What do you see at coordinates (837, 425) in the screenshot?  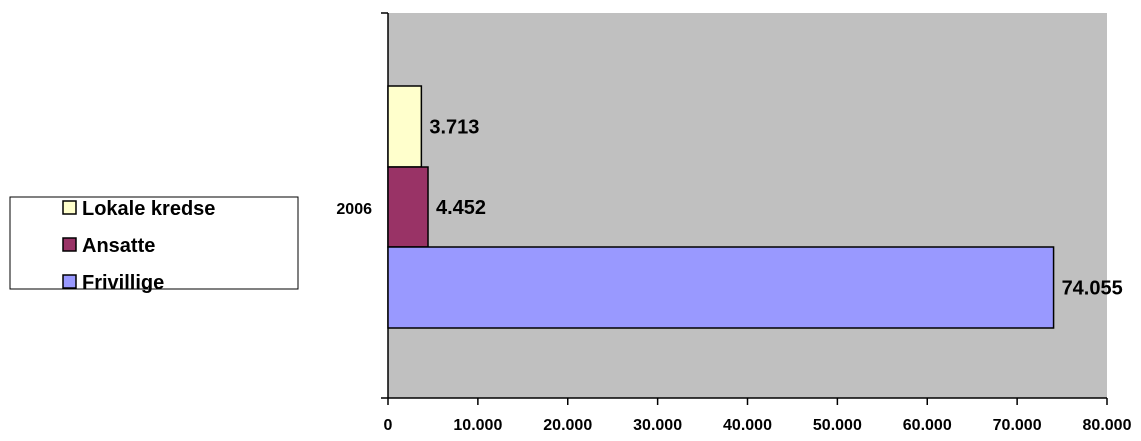 I see `x-tick-label: 50.000` at bounding box center [837, 425].